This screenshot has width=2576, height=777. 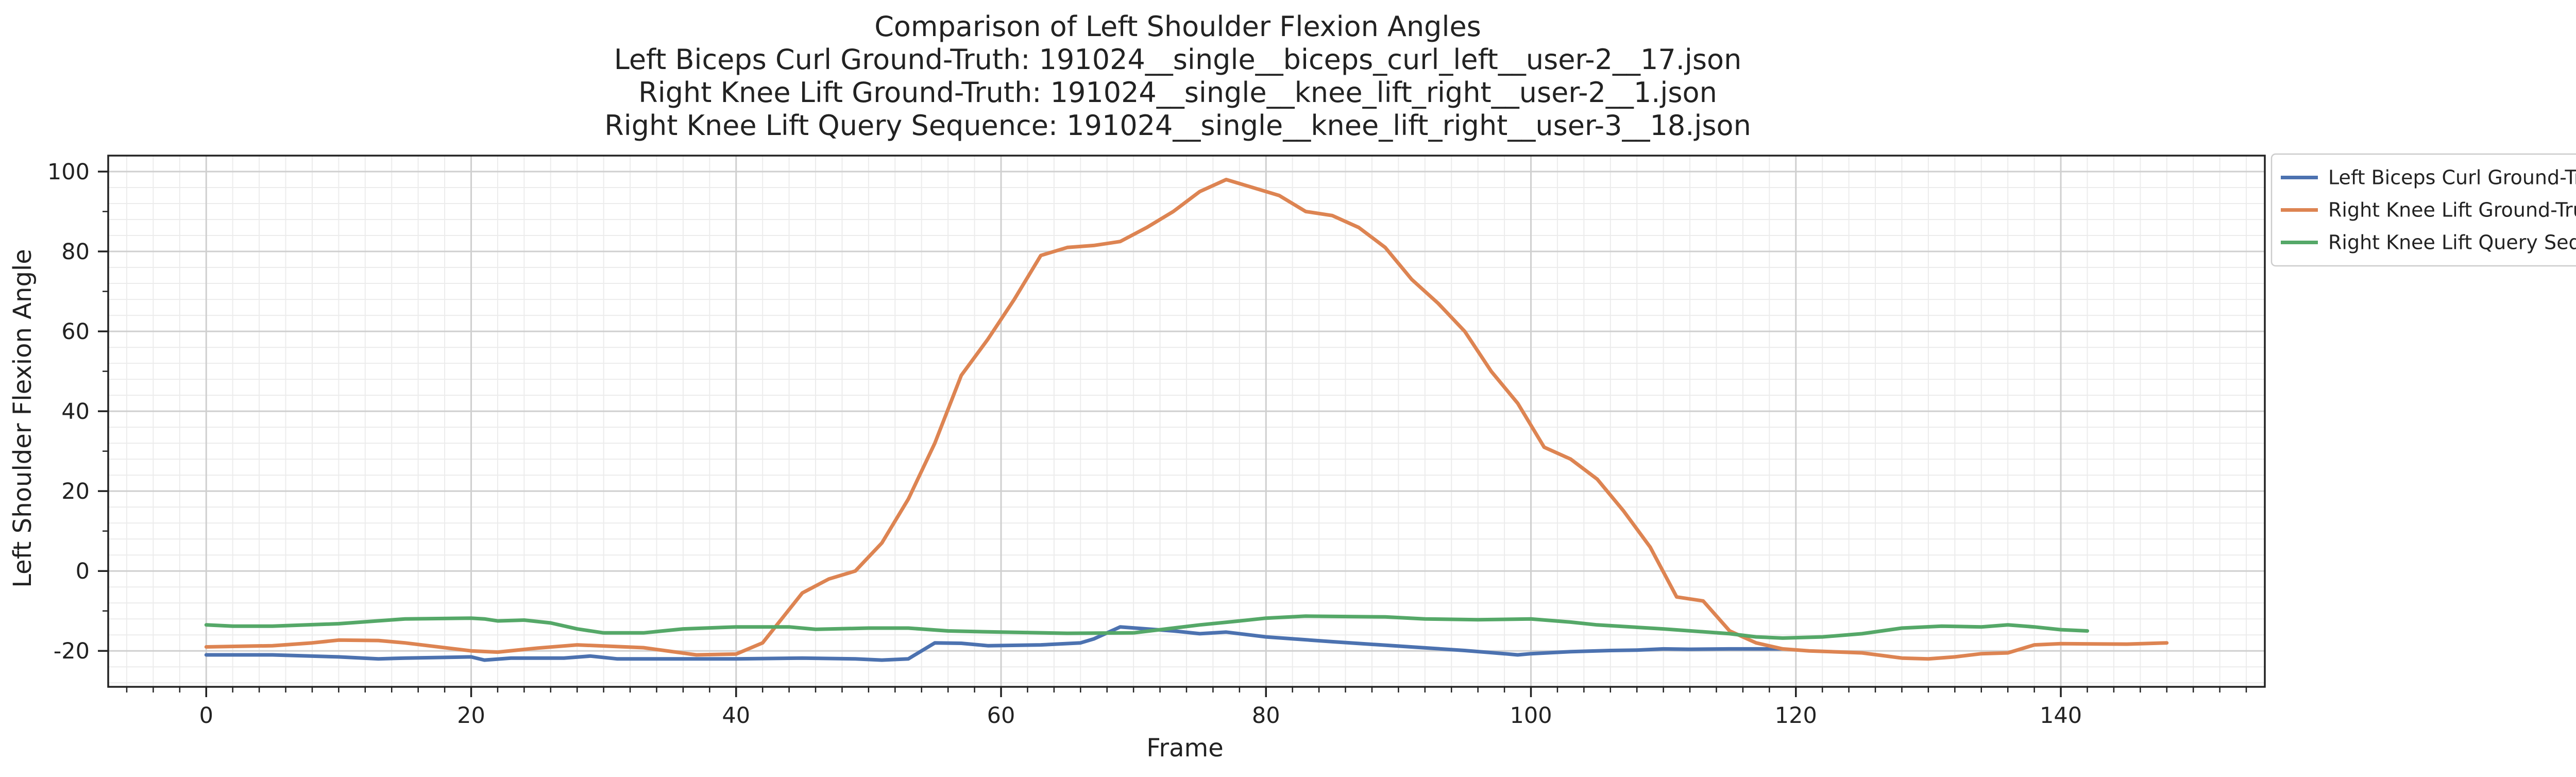 I want to click on y-tick-label: 60, so click(x=75, y=332).